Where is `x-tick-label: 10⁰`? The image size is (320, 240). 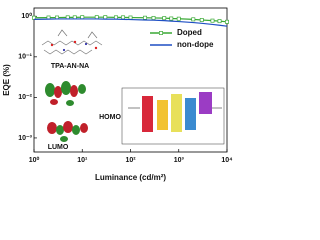 x-tick-label: 10⁰ is located at coordinates (34, 160).